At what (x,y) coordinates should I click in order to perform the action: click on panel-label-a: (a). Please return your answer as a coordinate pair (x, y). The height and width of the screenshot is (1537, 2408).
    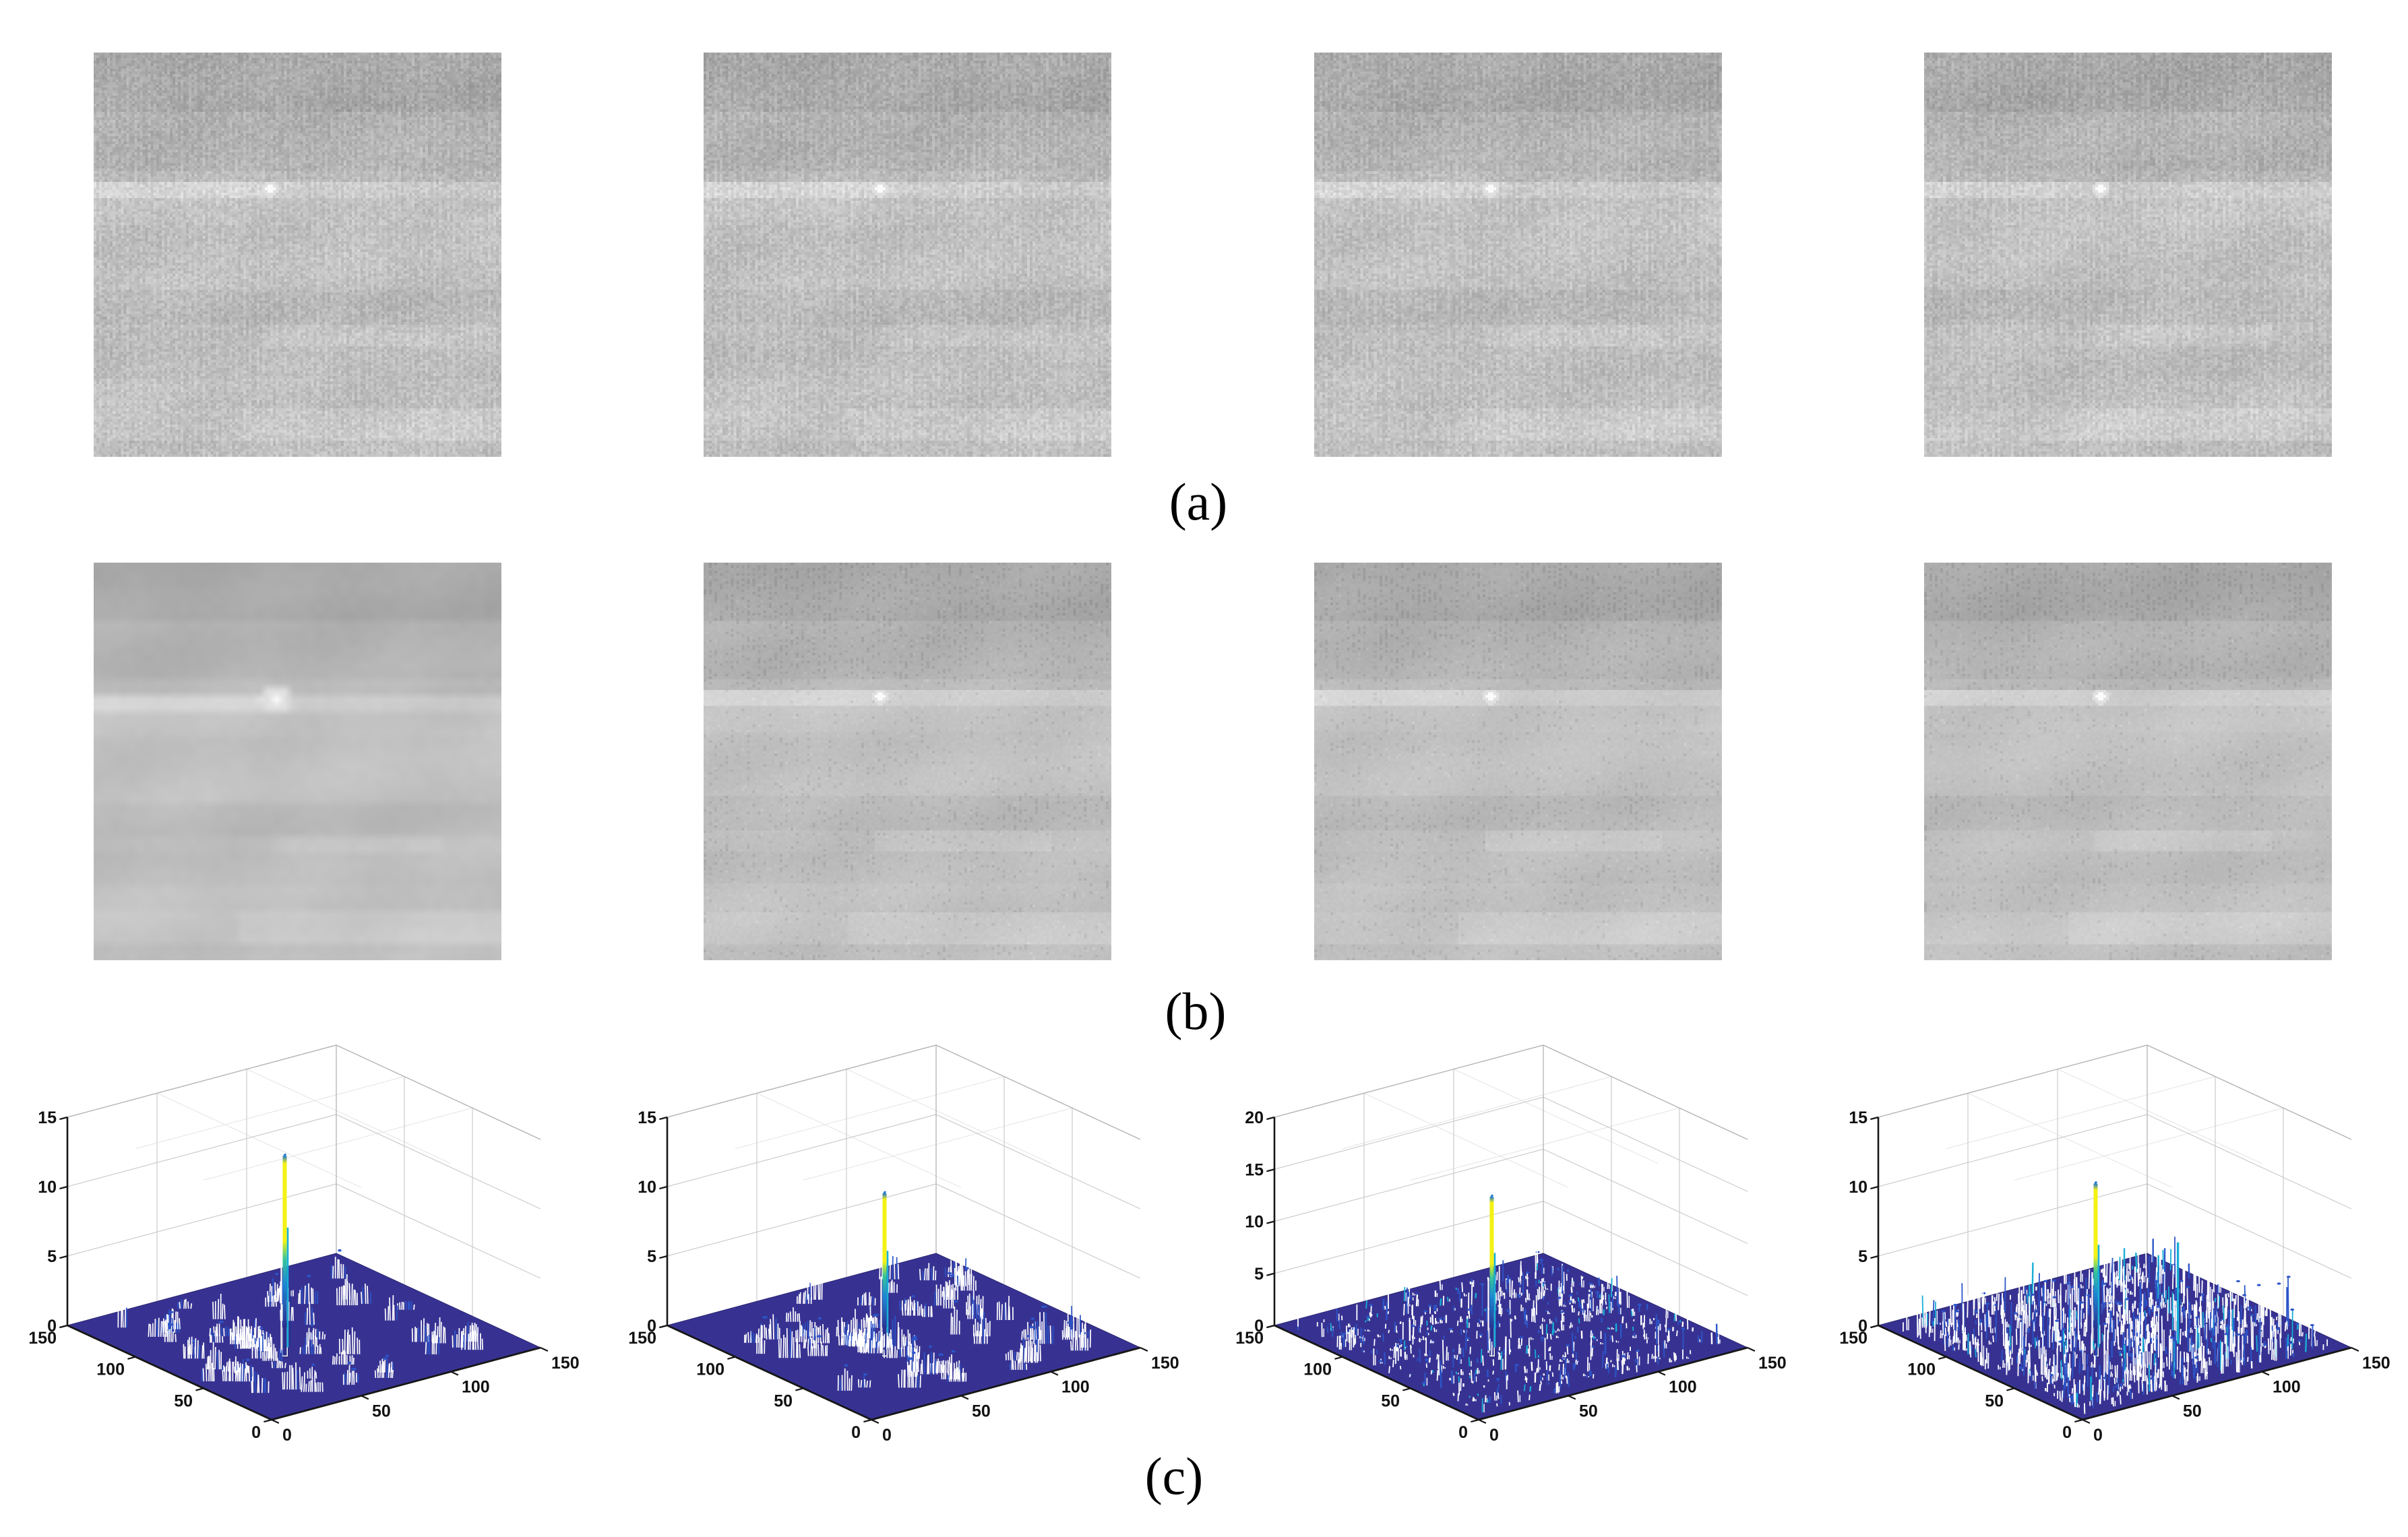
    Looking at the image, I should click on (1198, 502).